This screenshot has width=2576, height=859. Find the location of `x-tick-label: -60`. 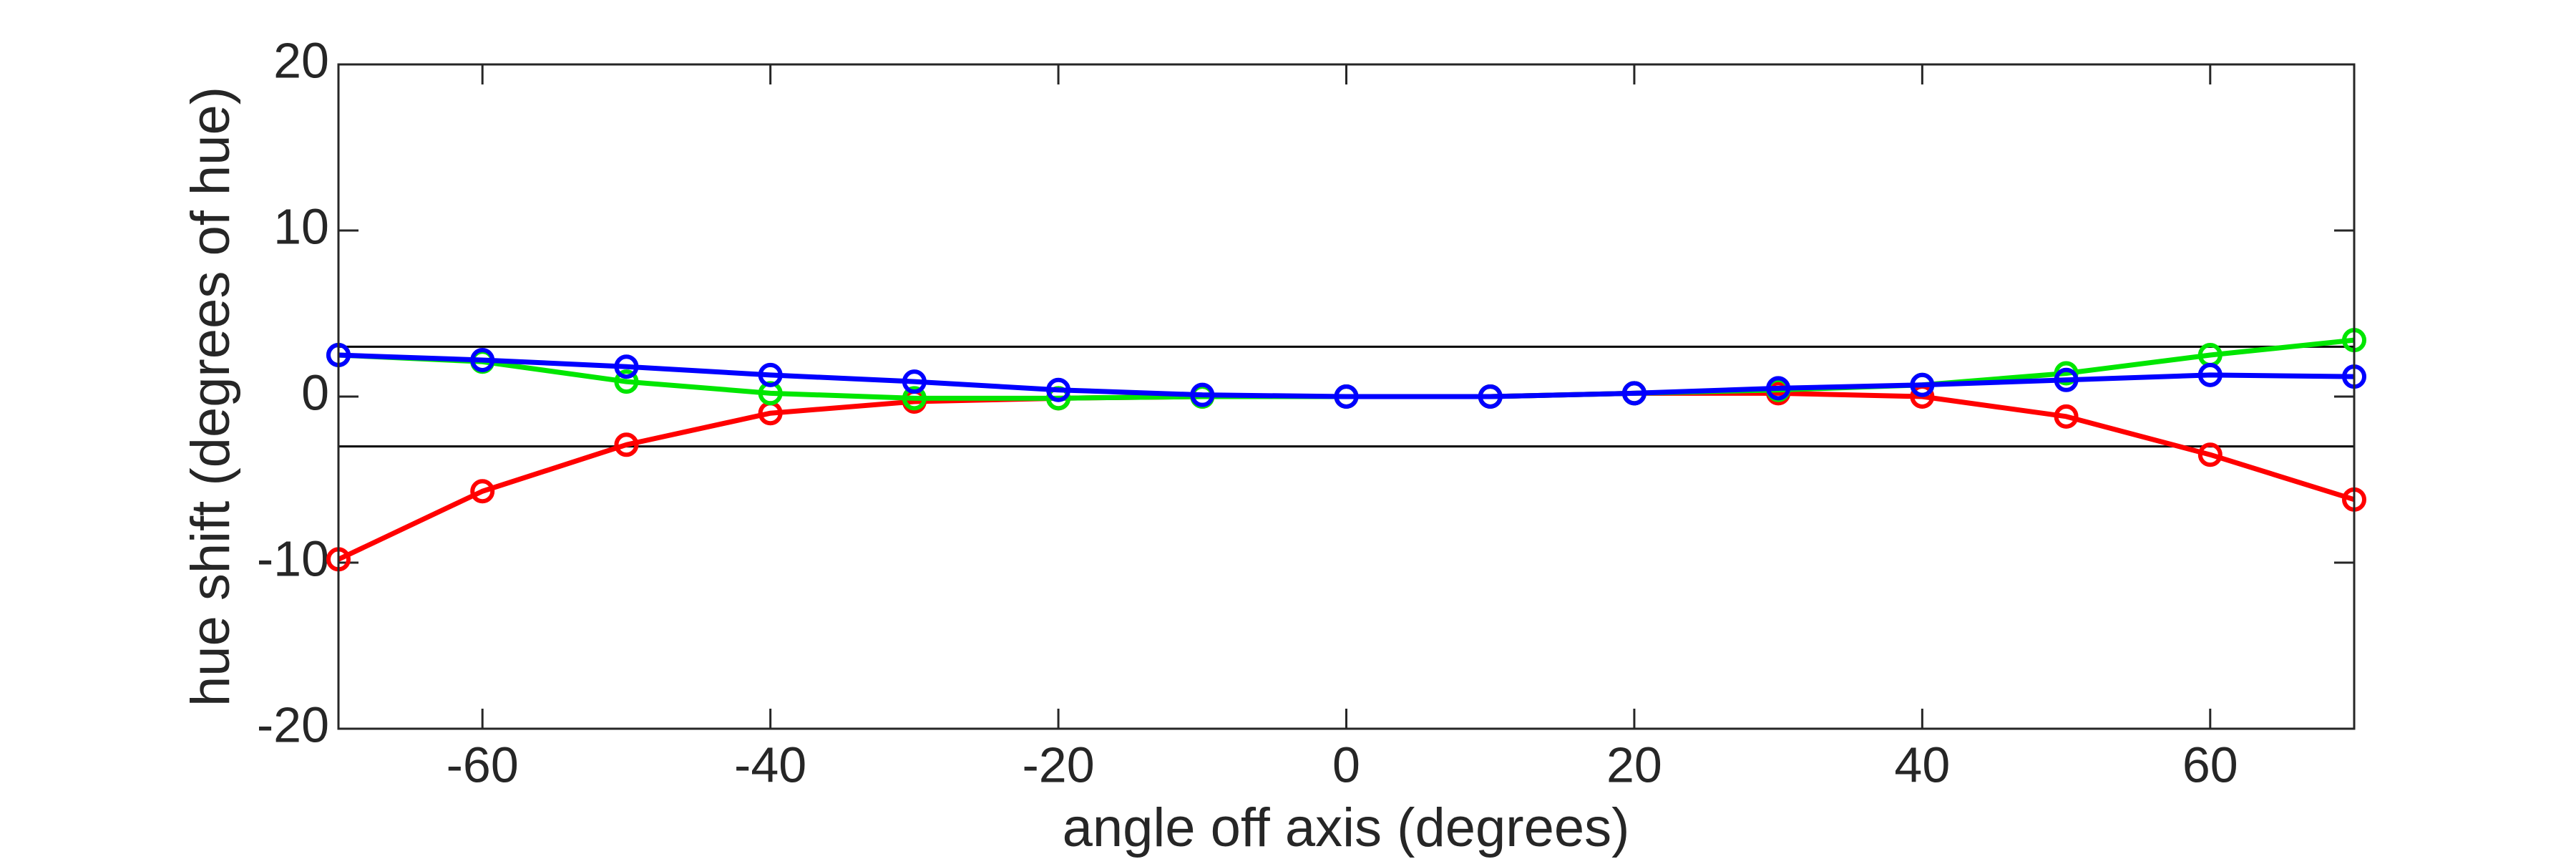

x-tick-label: -60 is located at coordinates (483, 764).